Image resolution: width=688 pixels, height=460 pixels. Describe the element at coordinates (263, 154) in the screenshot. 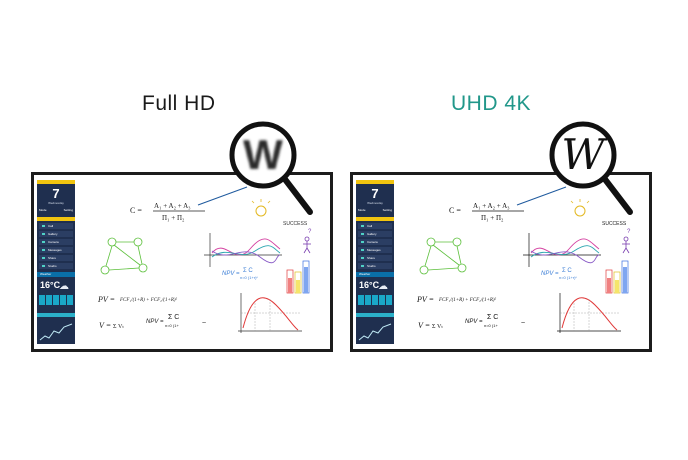

I see `magnified-letter-blurry: W` at that location.